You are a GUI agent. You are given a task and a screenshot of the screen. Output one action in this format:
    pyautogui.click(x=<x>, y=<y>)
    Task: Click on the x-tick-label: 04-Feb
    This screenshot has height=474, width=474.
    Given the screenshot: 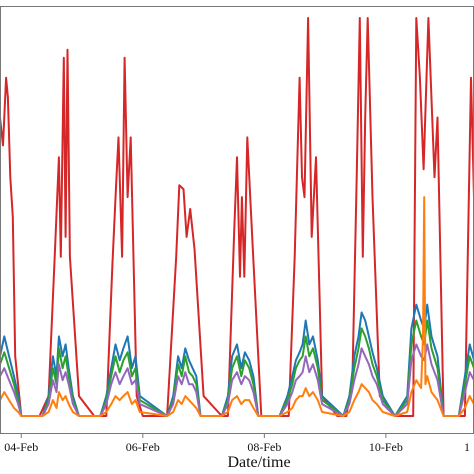 What is the action you would take?
    pyautogui.click(x=21, y=447)
    